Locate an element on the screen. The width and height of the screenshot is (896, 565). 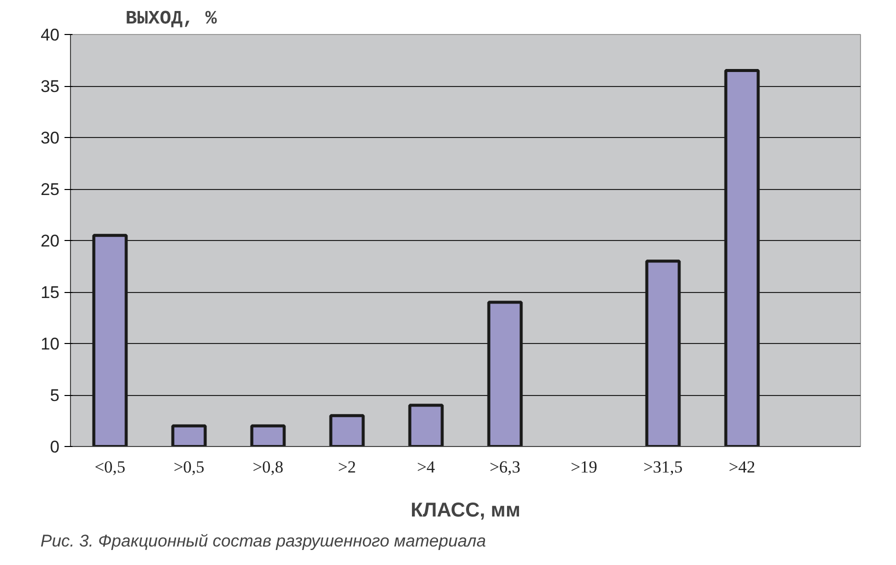
y-tick-label: 25 is located at coordinates (50, 189).